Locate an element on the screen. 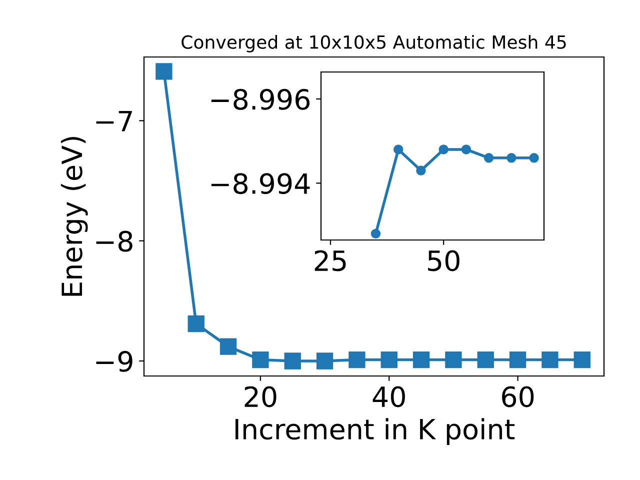 This screenshot has width=640, height=480. y-tick-label: −8 is located at coordinates (114, 241).